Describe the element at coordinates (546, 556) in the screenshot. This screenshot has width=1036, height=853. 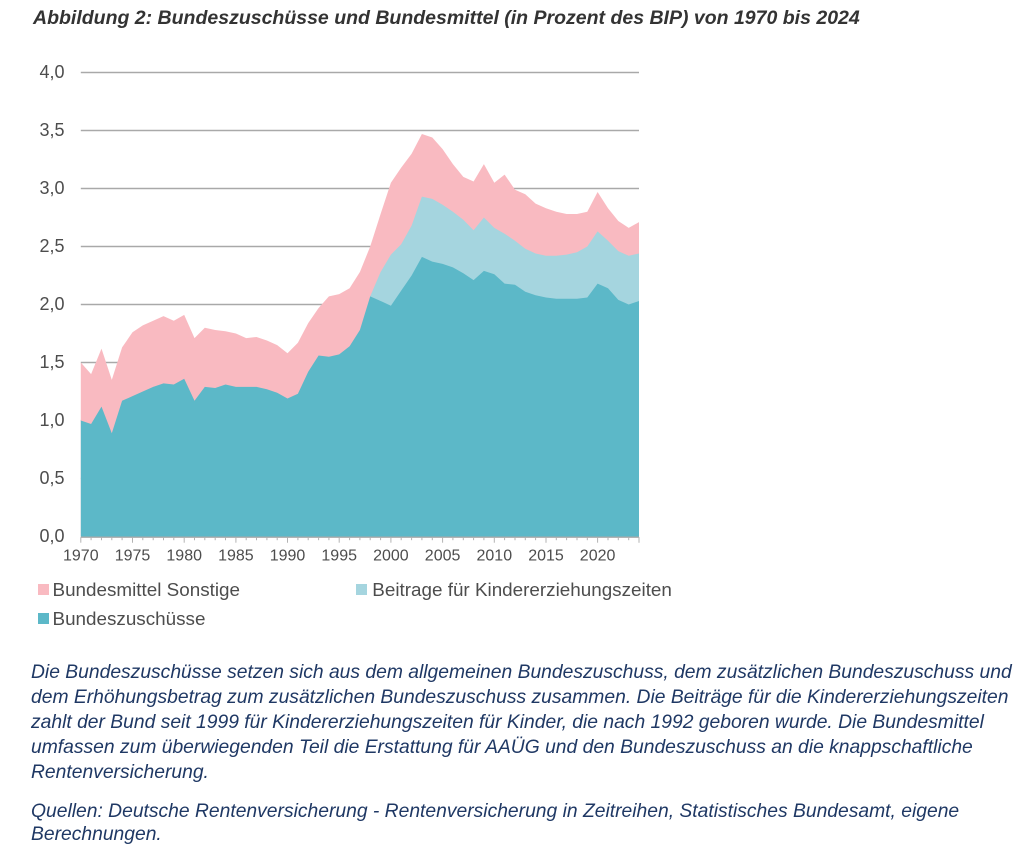
I see `svg-text: 2015` at that location.